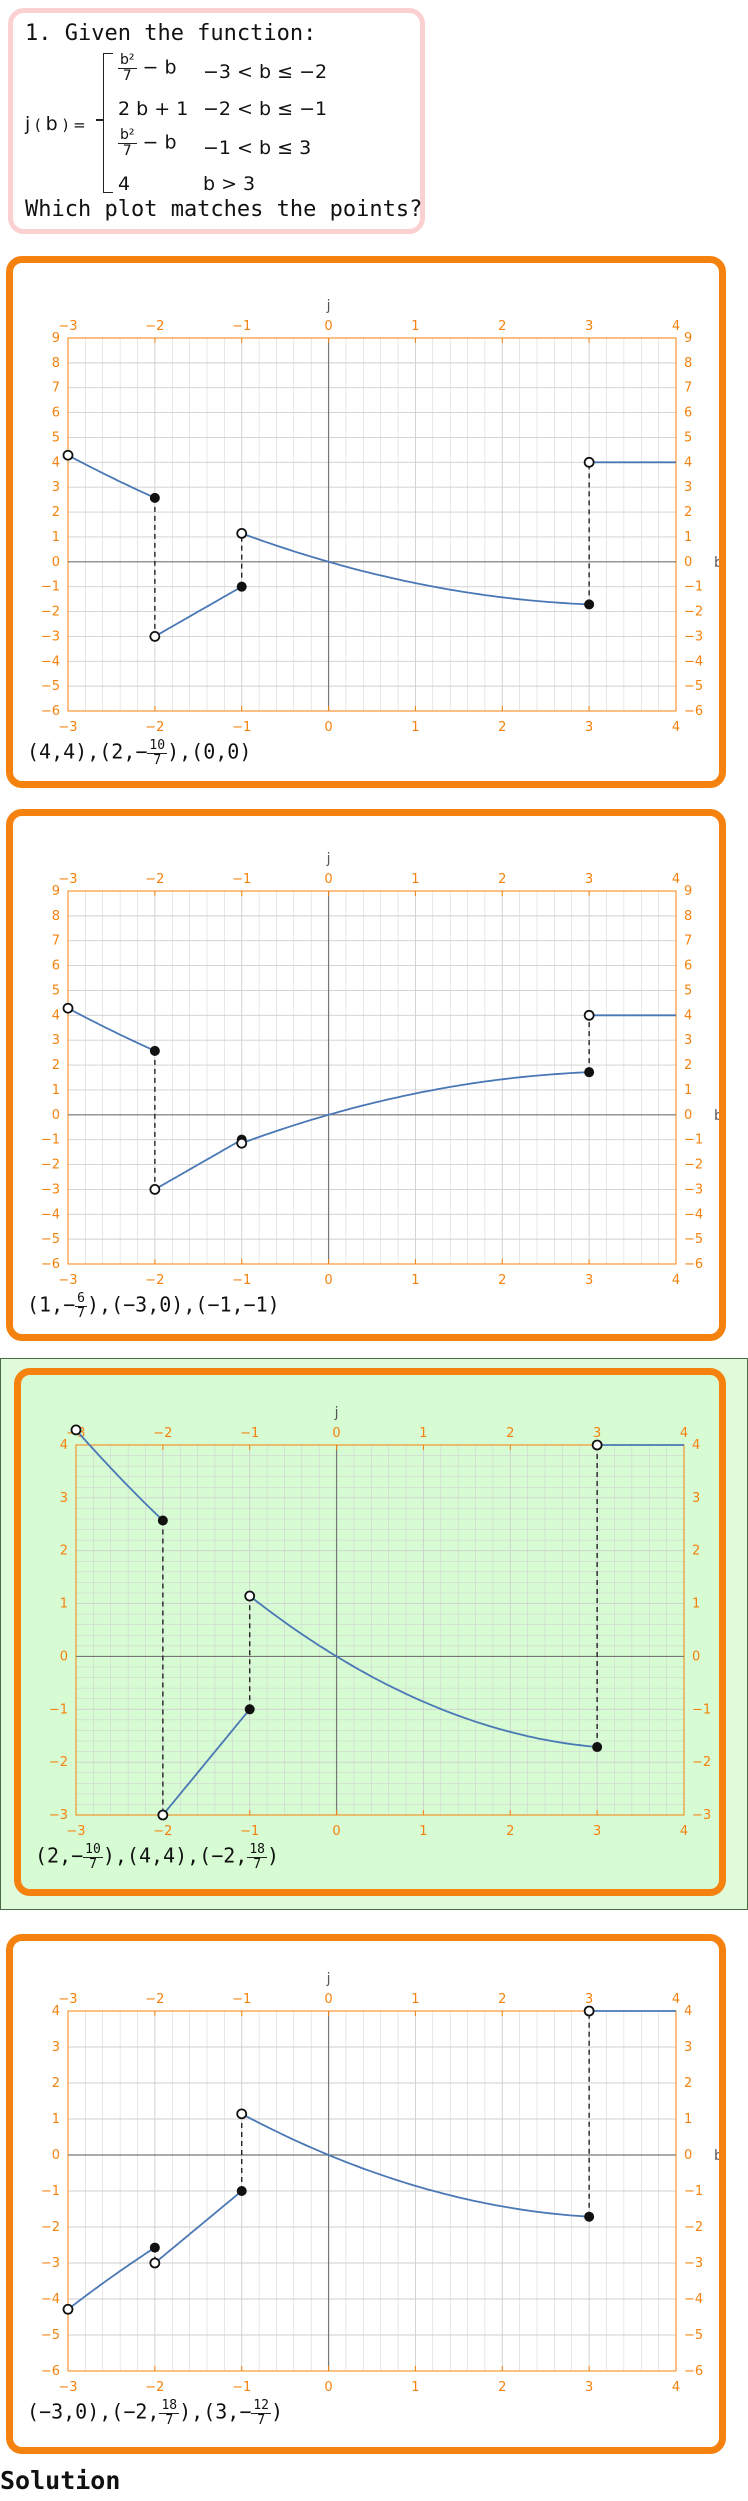 The width and height of the screenshot is (748, 2501). I want to click on y-tick-label-left: 4, so click(64, 1445).